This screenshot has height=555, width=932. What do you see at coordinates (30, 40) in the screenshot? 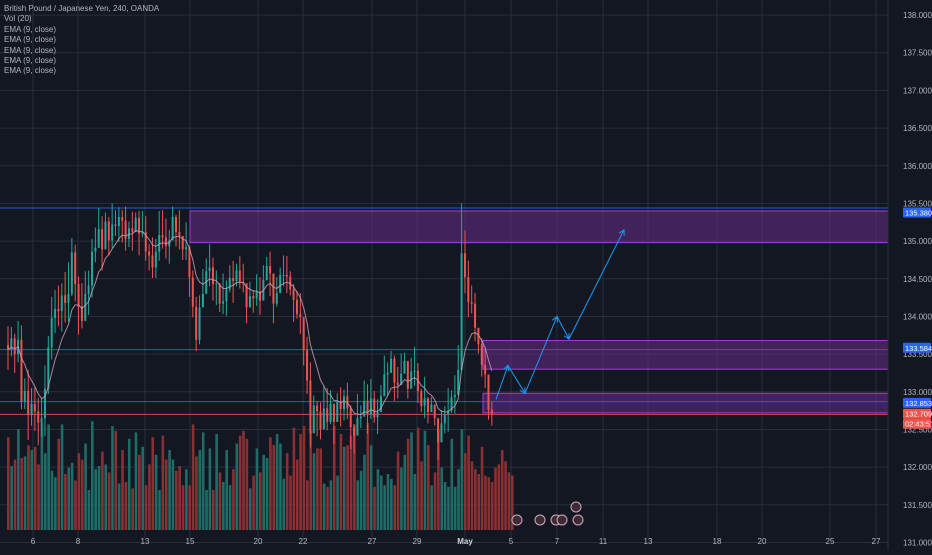
I see `indicator-ema-2: EMA (9, close)` at bounding box center [30, 40].